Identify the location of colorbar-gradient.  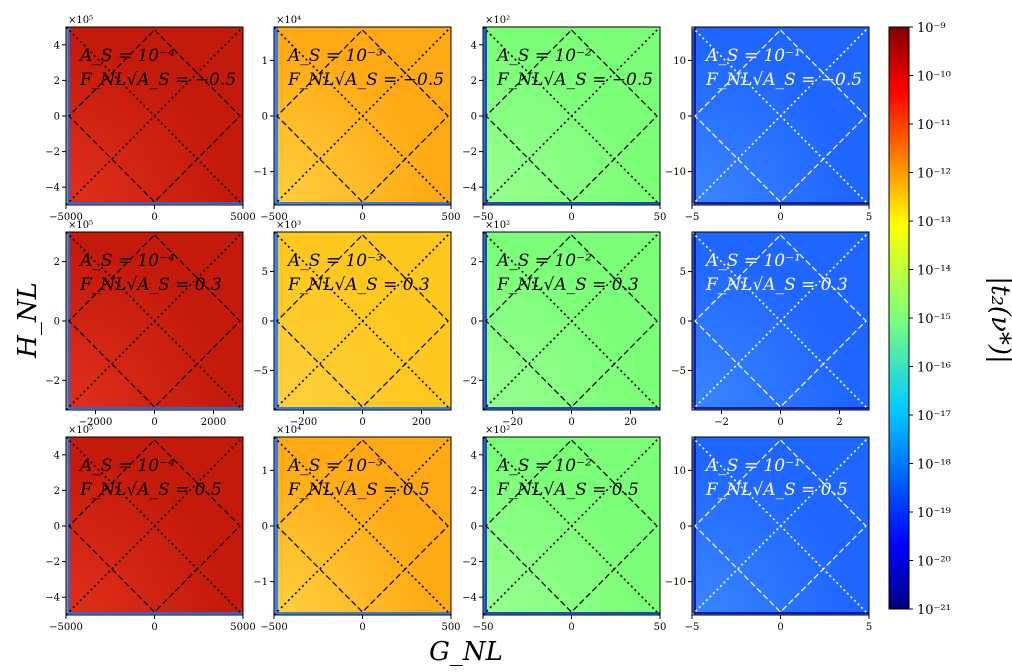
(899, 318).